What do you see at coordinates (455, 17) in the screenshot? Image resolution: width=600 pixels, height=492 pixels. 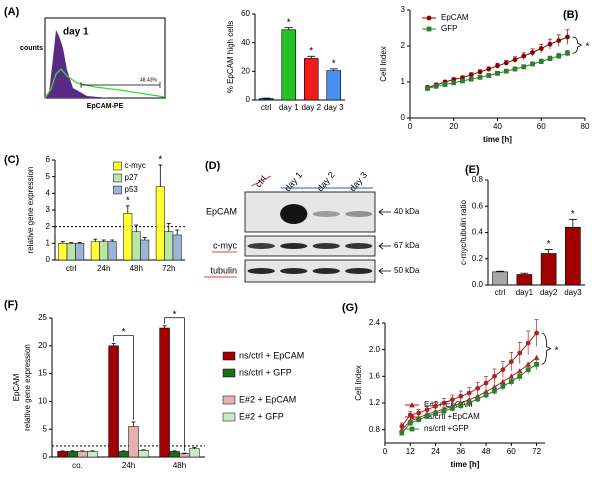 I see `legend-label: EpCAM` at bounding box center [455, 17].